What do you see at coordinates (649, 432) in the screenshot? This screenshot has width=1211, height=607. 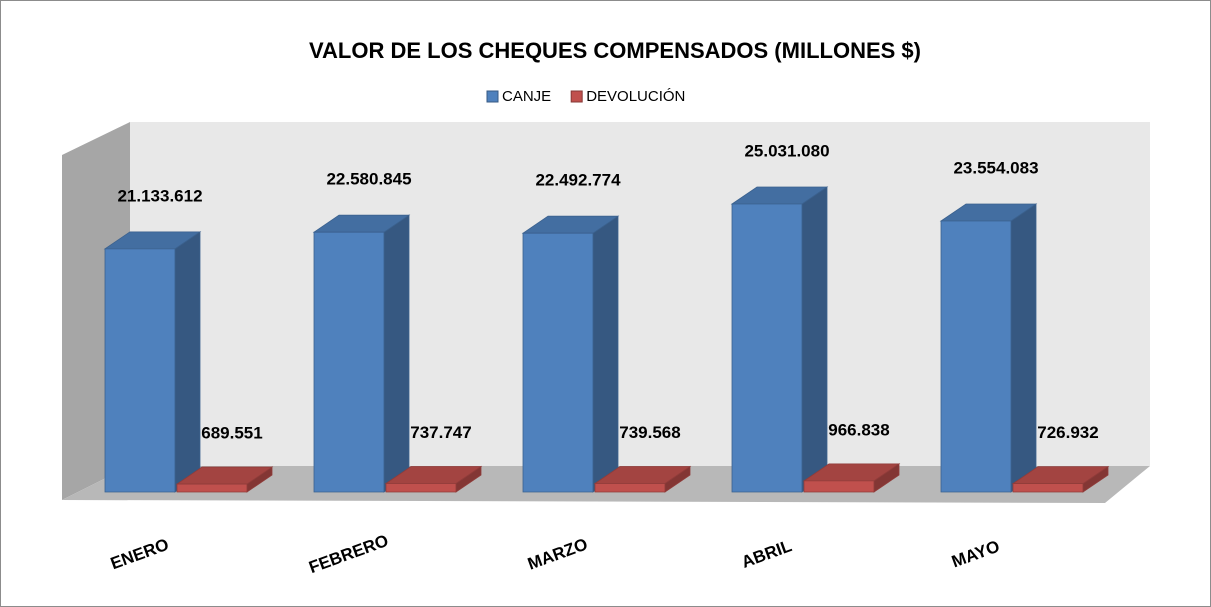 I see `data-label: 739.568` at bounding box center [649, 432].